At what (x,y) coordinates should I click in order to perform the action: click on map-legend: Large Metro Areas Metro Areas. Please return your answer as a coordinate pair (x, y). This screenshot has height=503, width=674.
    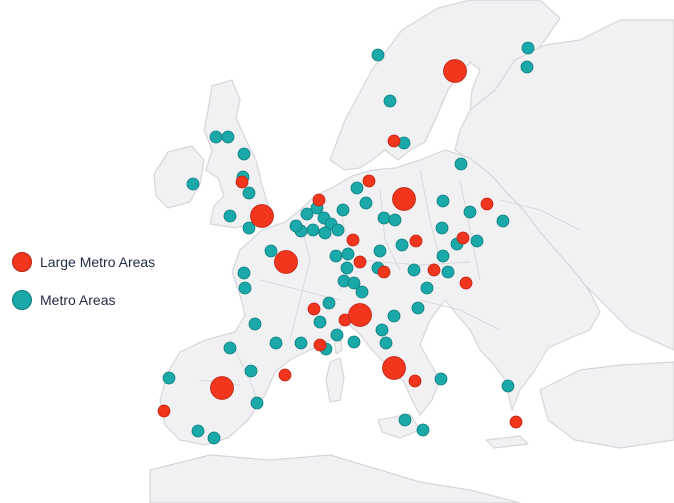
    Looking at the image, I should click on (83, 288).